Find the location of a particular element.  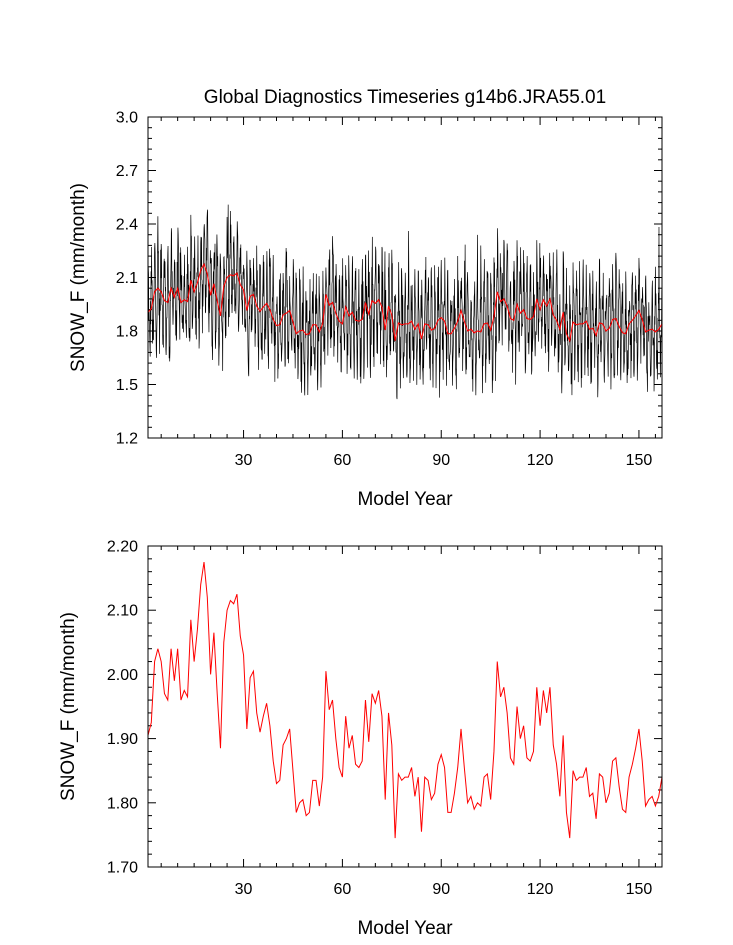

series-monthly-line is located at coordinates (405, 302).